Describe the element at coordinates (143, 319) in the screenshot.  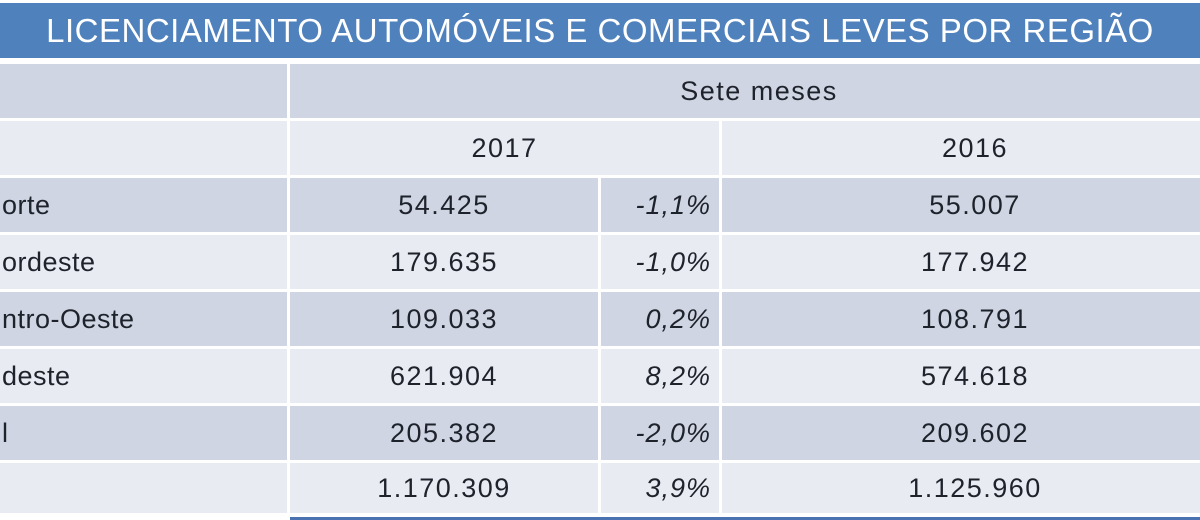
I see `region-label-cell: ntro-Oeste` at that location.